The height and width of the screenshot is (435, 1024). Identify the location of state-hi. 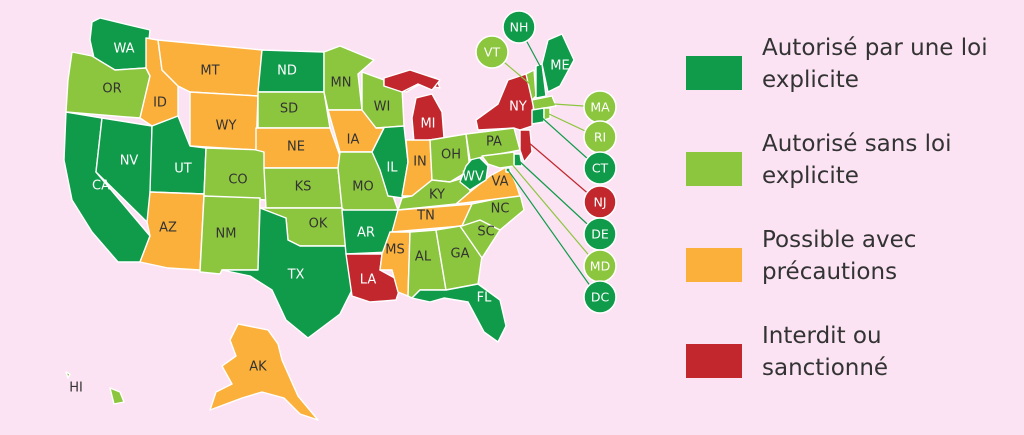
(117, 396).